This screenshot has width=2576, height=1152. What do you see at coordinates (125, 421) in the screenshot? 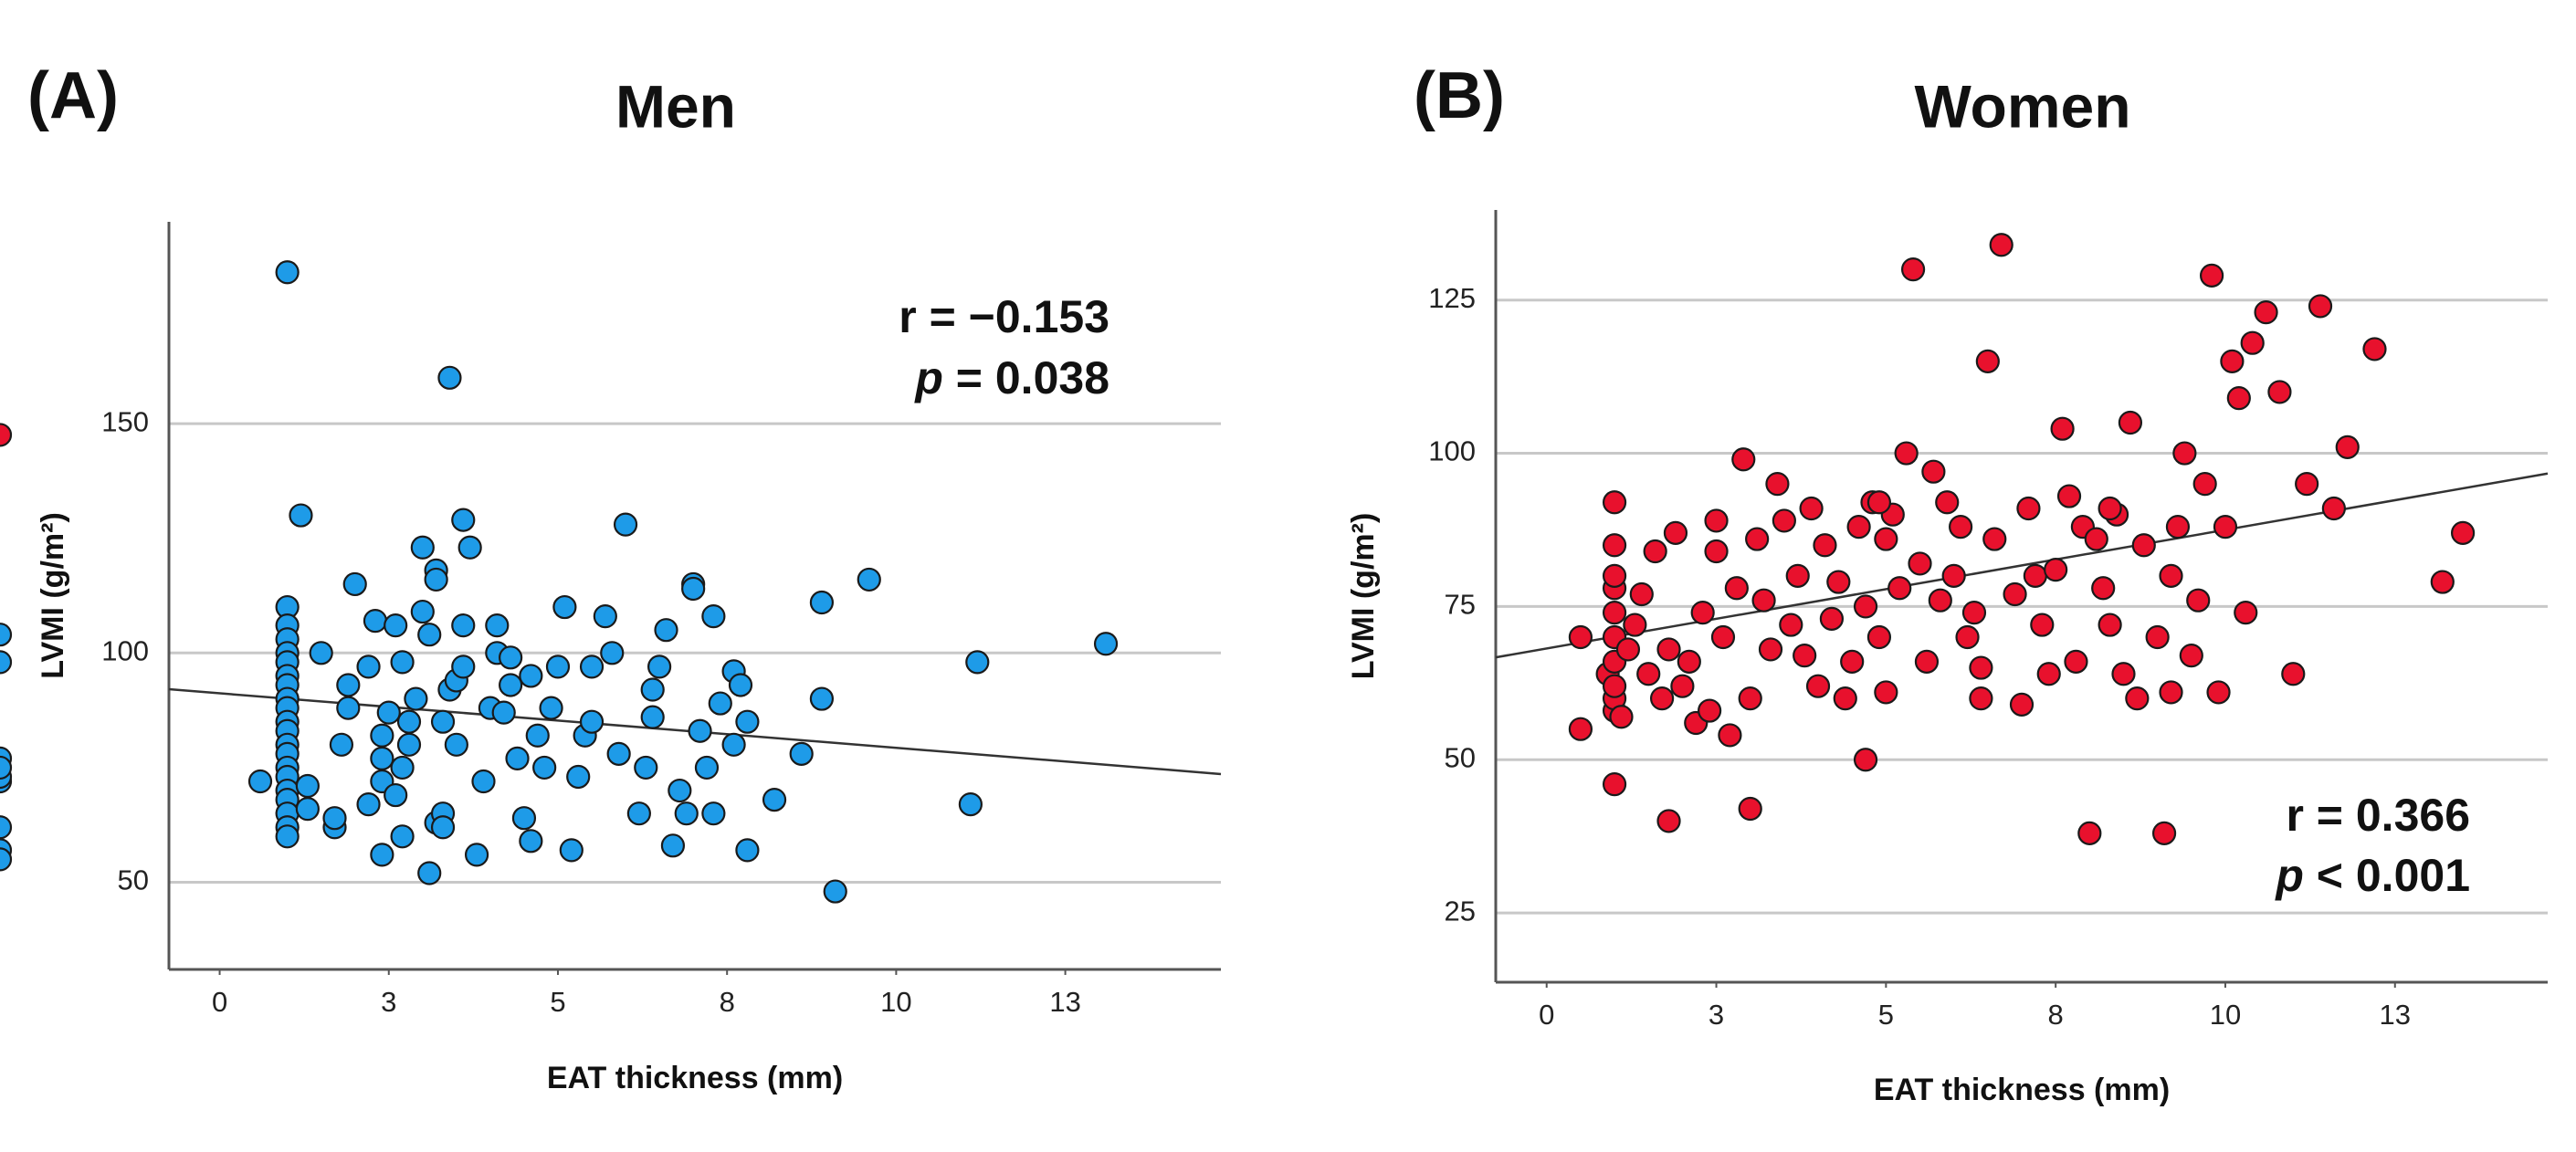
I see `y-tick-label: 150` at bounding box center [125, 421].